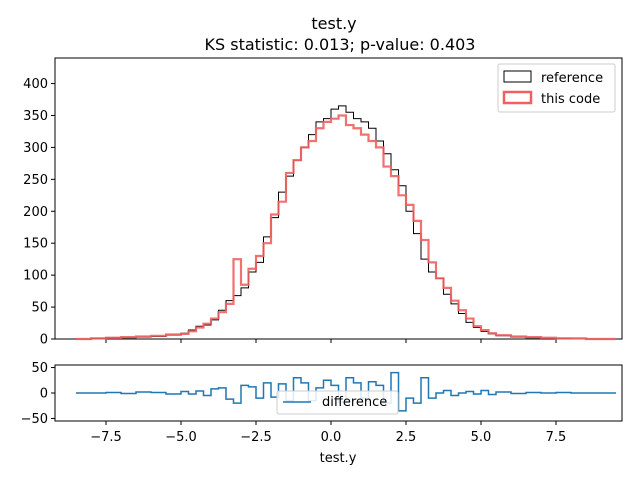 Image resolution: width=640 pixels, height=484 pixels. What do you see at coordinates (35, 276) in the screenshot?
I see `y-tick-label: 100` at bounding box center [35, 276].